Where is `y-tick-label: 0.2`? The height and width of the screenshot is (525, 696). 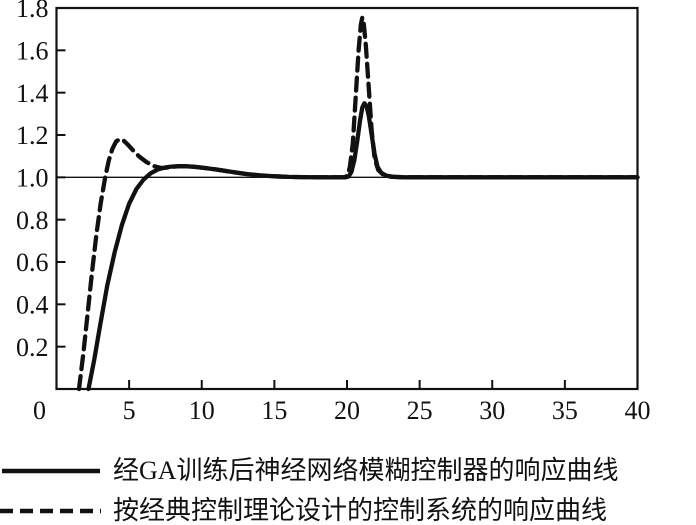
y-tick-label: 0.2 is located at coordinates (32, 347).